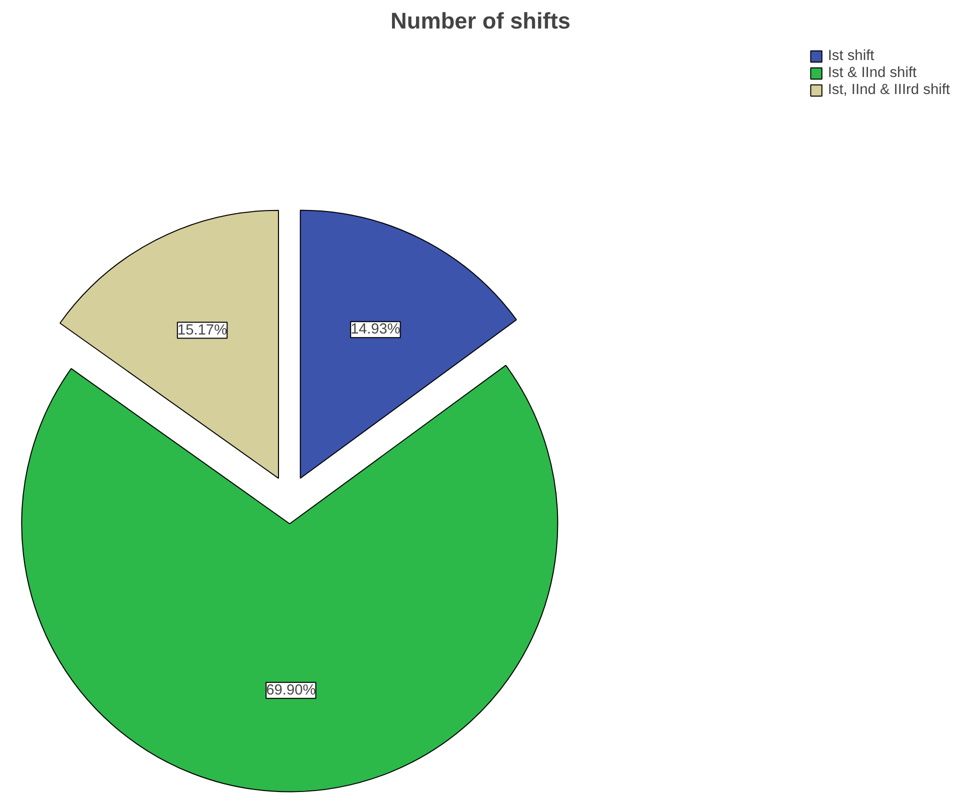 The width and height of the screenshot is (960, 807). What do you see at coordinates (375, 330) in the screenshot?
I see `data-label: 14.93%` at bounding box center [375, 330].